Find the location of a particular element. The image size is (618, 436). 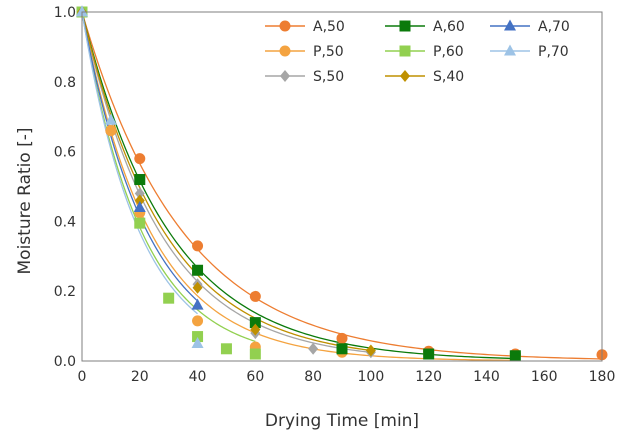

legend-label: S,50 is located at coordinates (328, 77).